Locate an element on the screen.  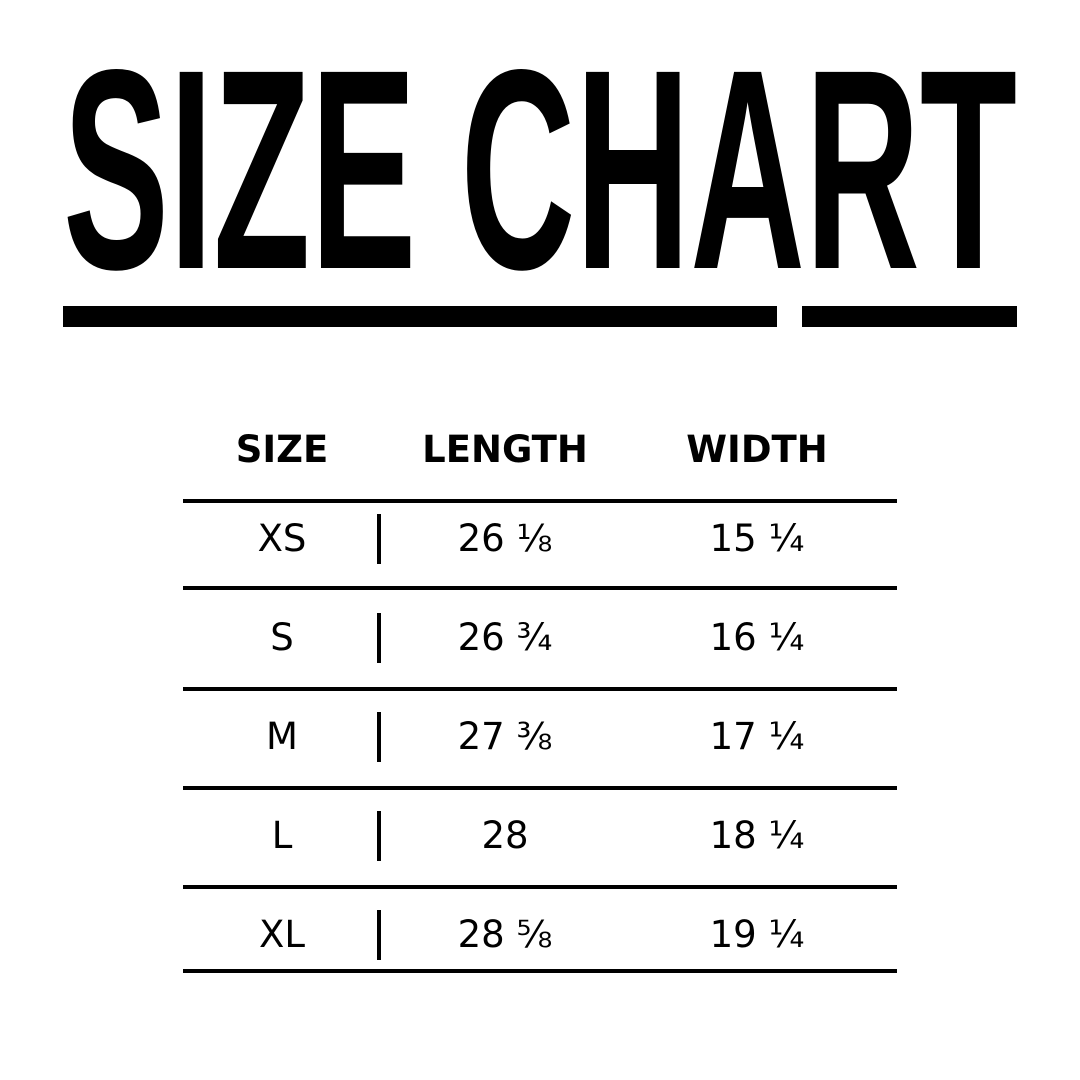
cell-size: M is located at coordinates (282, 736).